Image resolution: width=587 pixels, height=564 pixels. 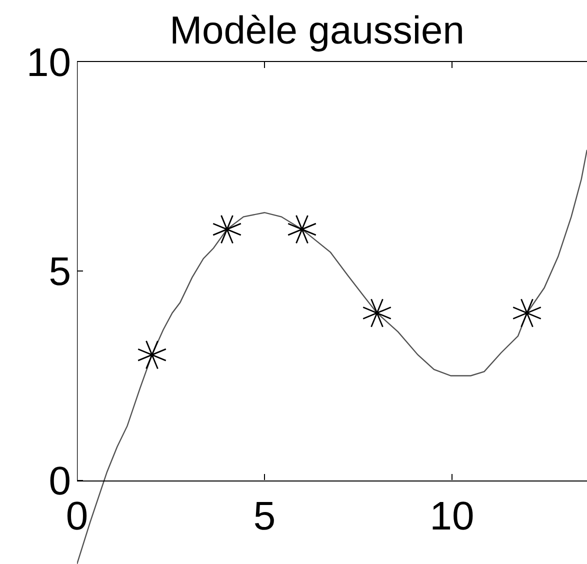 I want to click on chart-title: Modèle gaussien, so click(x=317, y=31).